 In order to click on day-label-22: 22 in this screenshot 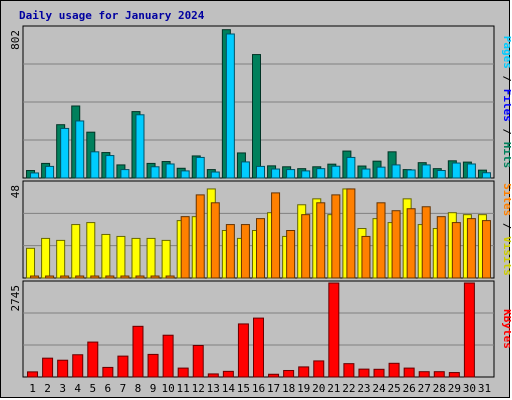, I will do `click(348, 388)`.